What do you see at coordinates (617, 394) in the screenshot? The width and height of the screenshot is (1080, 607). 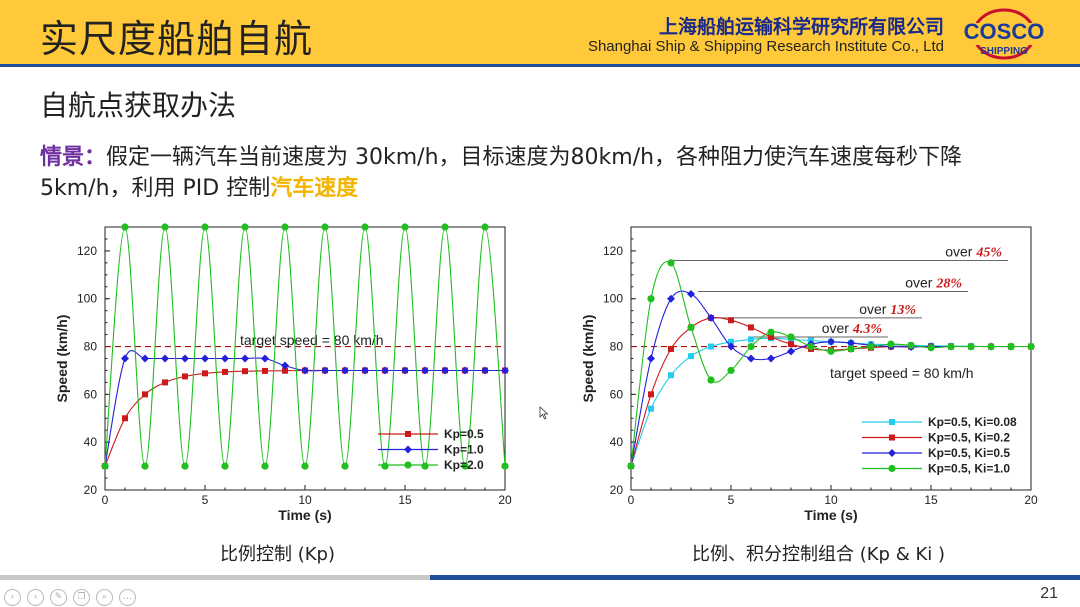 I see `y-tick-label: 60` at bounding box center [617, 394].